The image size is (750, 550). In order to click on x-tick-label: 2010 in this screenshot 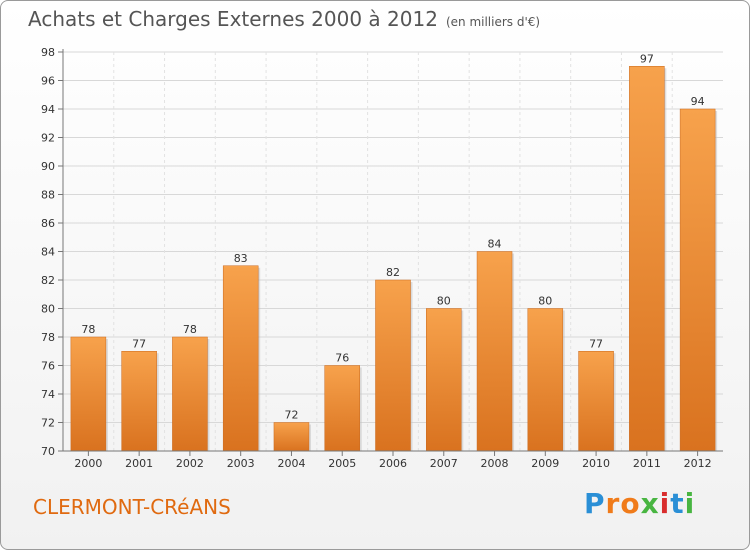, I will do `click(596, 463)`.